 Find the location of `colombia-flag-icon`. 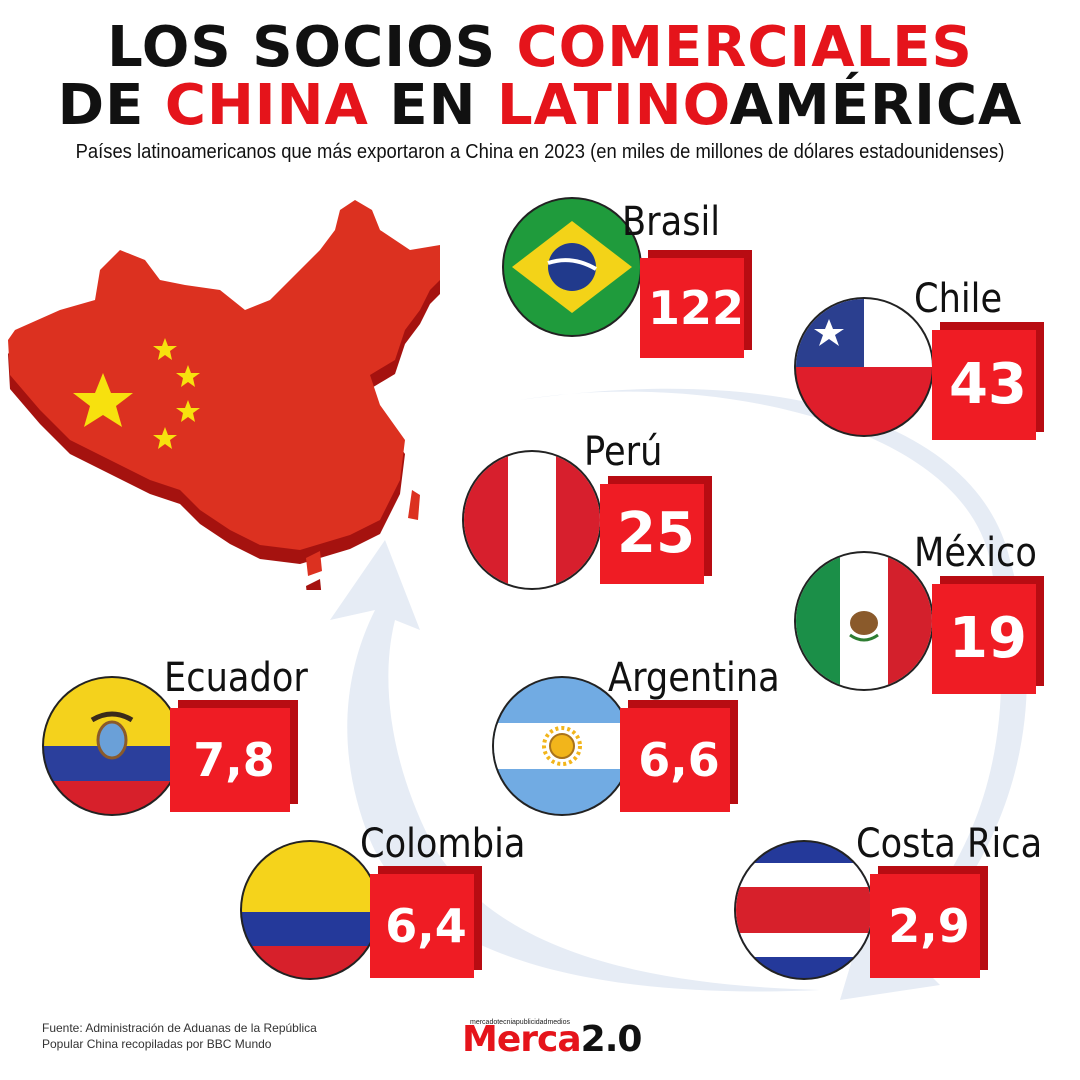

colombia-flag-icon is located at coordinates (310, 910).